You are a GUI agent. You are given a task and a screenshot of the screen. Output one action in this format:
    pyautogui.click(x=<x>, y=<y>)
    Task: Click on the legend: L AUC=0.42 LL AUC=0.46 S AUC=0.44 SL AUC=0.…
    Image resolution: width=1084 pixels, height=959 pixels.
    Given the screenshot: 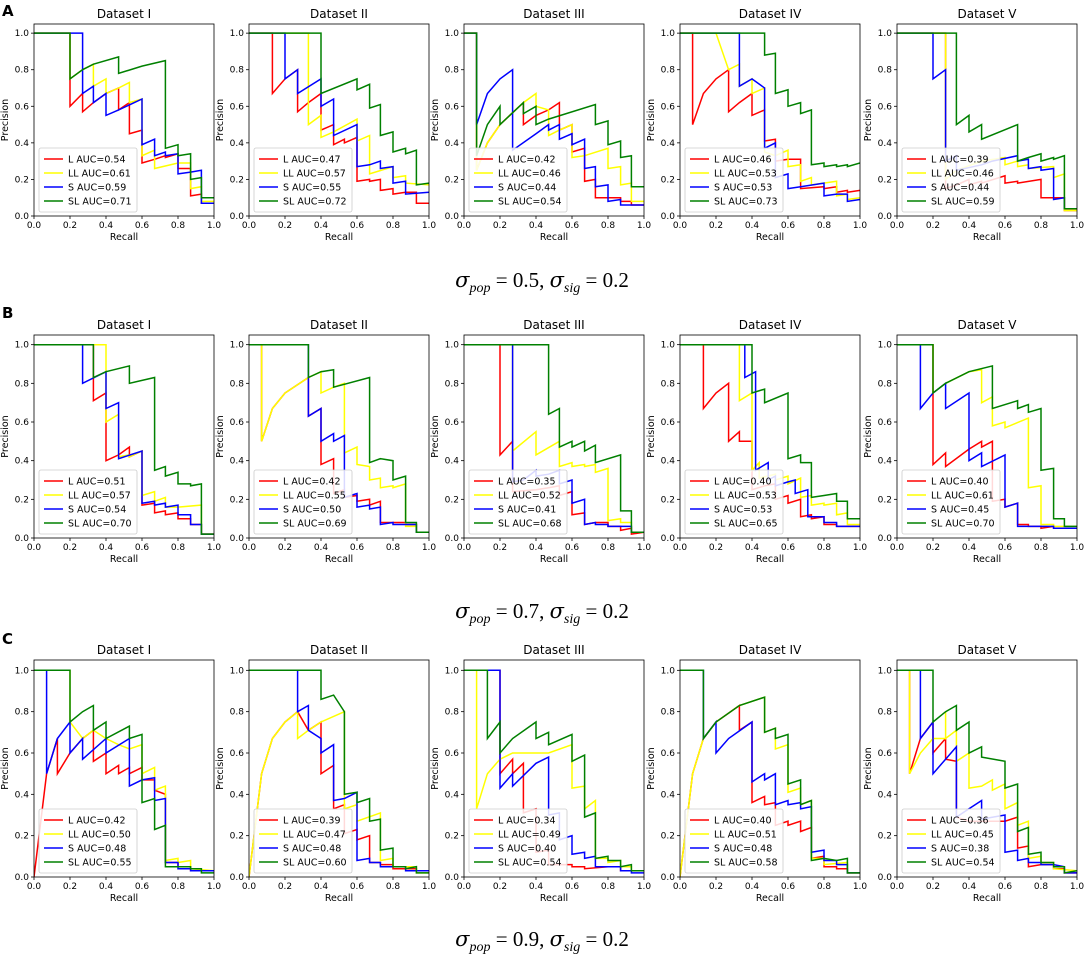 What is the action you would take?
    pyautogui.click(x=518, y=180)
    